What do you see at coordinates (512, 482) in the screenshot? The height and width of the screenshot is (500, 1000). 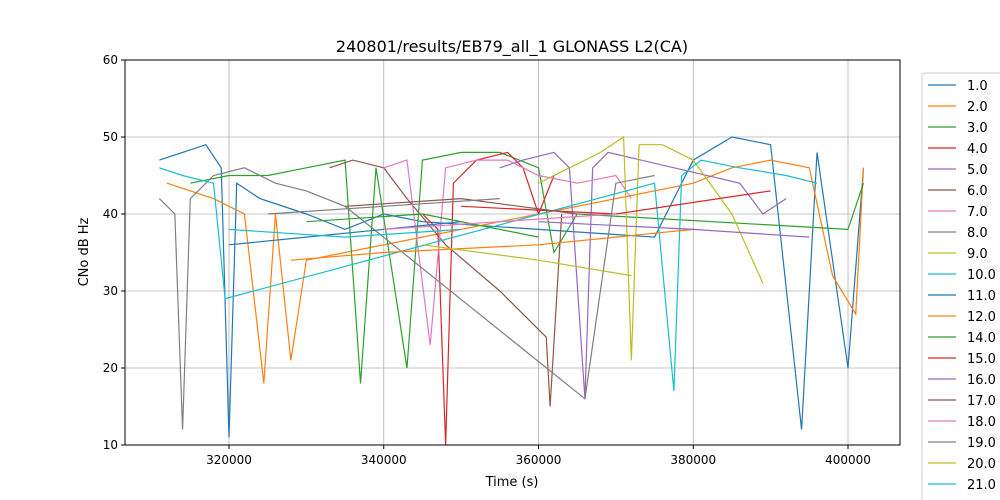 I see `x-axis-label: Time (s)` at bounding box center [512, 482].